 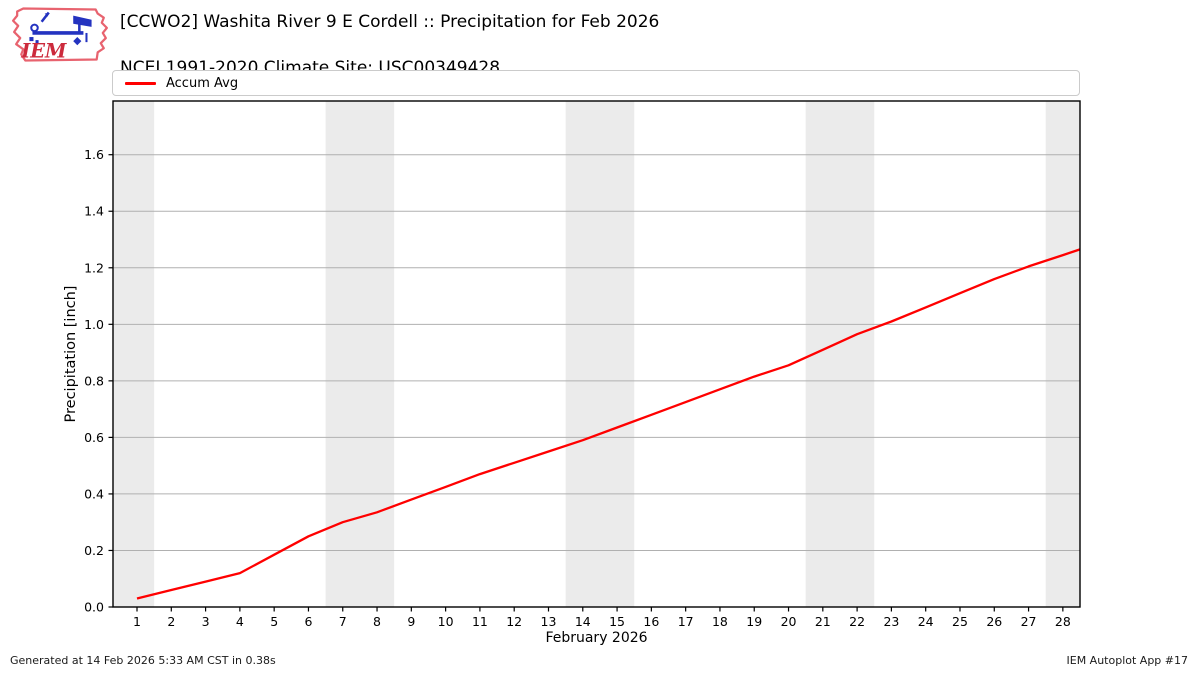 What do you see at coordinates (71, 354) in the screenshot?
I see `y-axis-label: Precipitation [inch]` at bounding box center [71, 354].